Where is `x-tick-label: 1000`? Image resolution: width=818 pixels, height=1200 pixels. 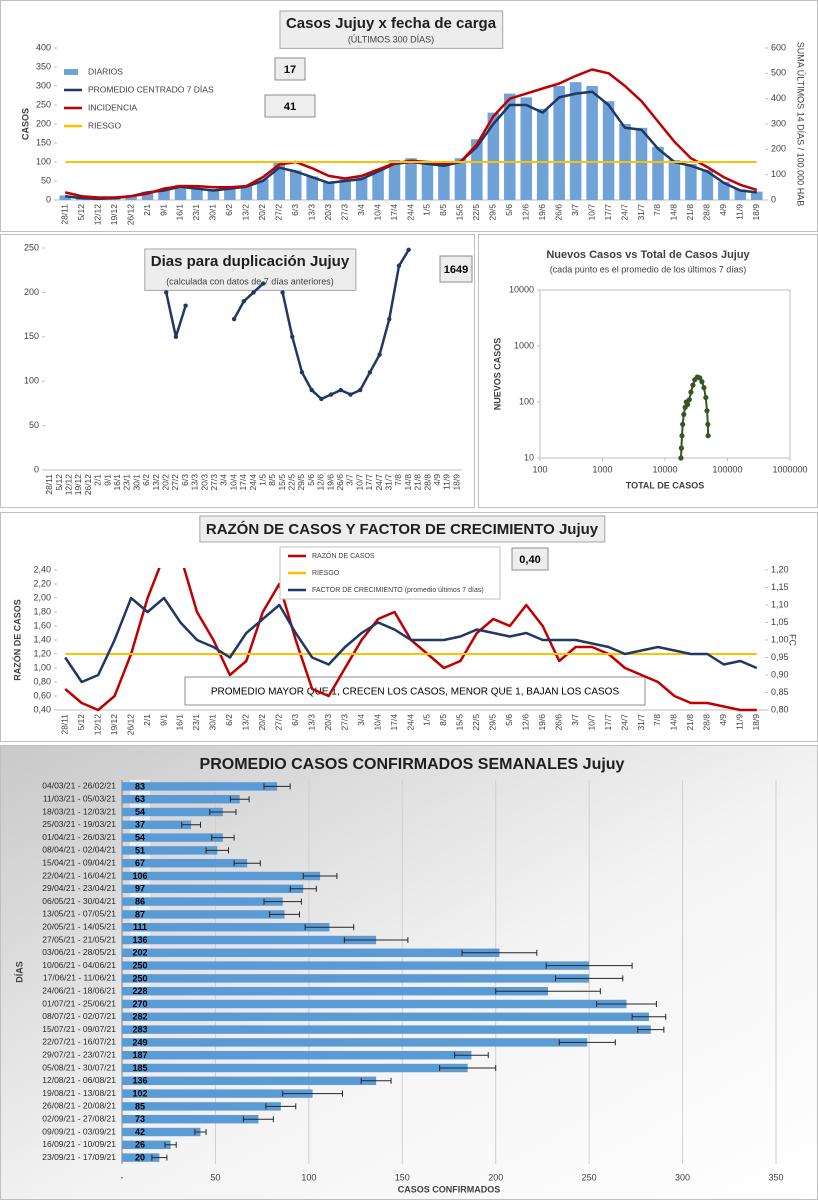
x-tick-label: 1000 is located at coordinates (602, 469).